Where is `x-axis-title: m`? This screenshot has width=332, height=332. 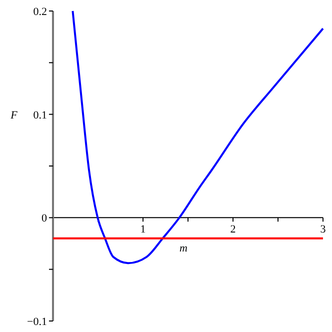 x-axis-title: m is located at coordinates (184, 248).